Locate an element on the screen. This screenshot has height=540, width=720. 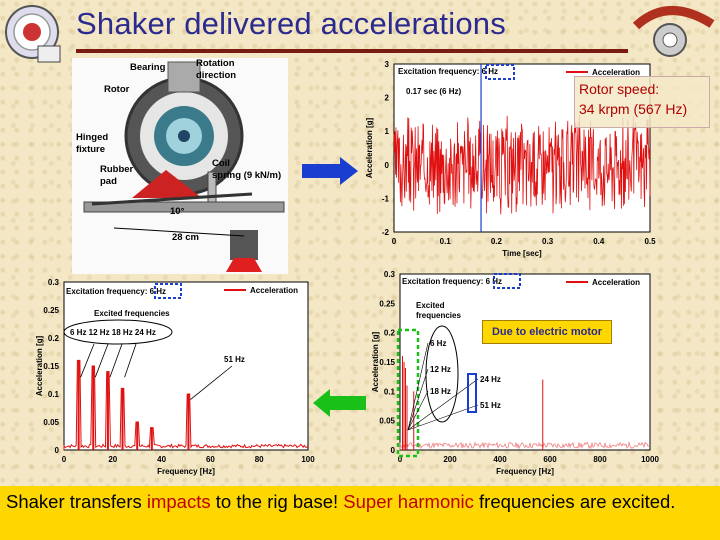
x-tick-label: 0.2 is located at coordinates (497, 241).